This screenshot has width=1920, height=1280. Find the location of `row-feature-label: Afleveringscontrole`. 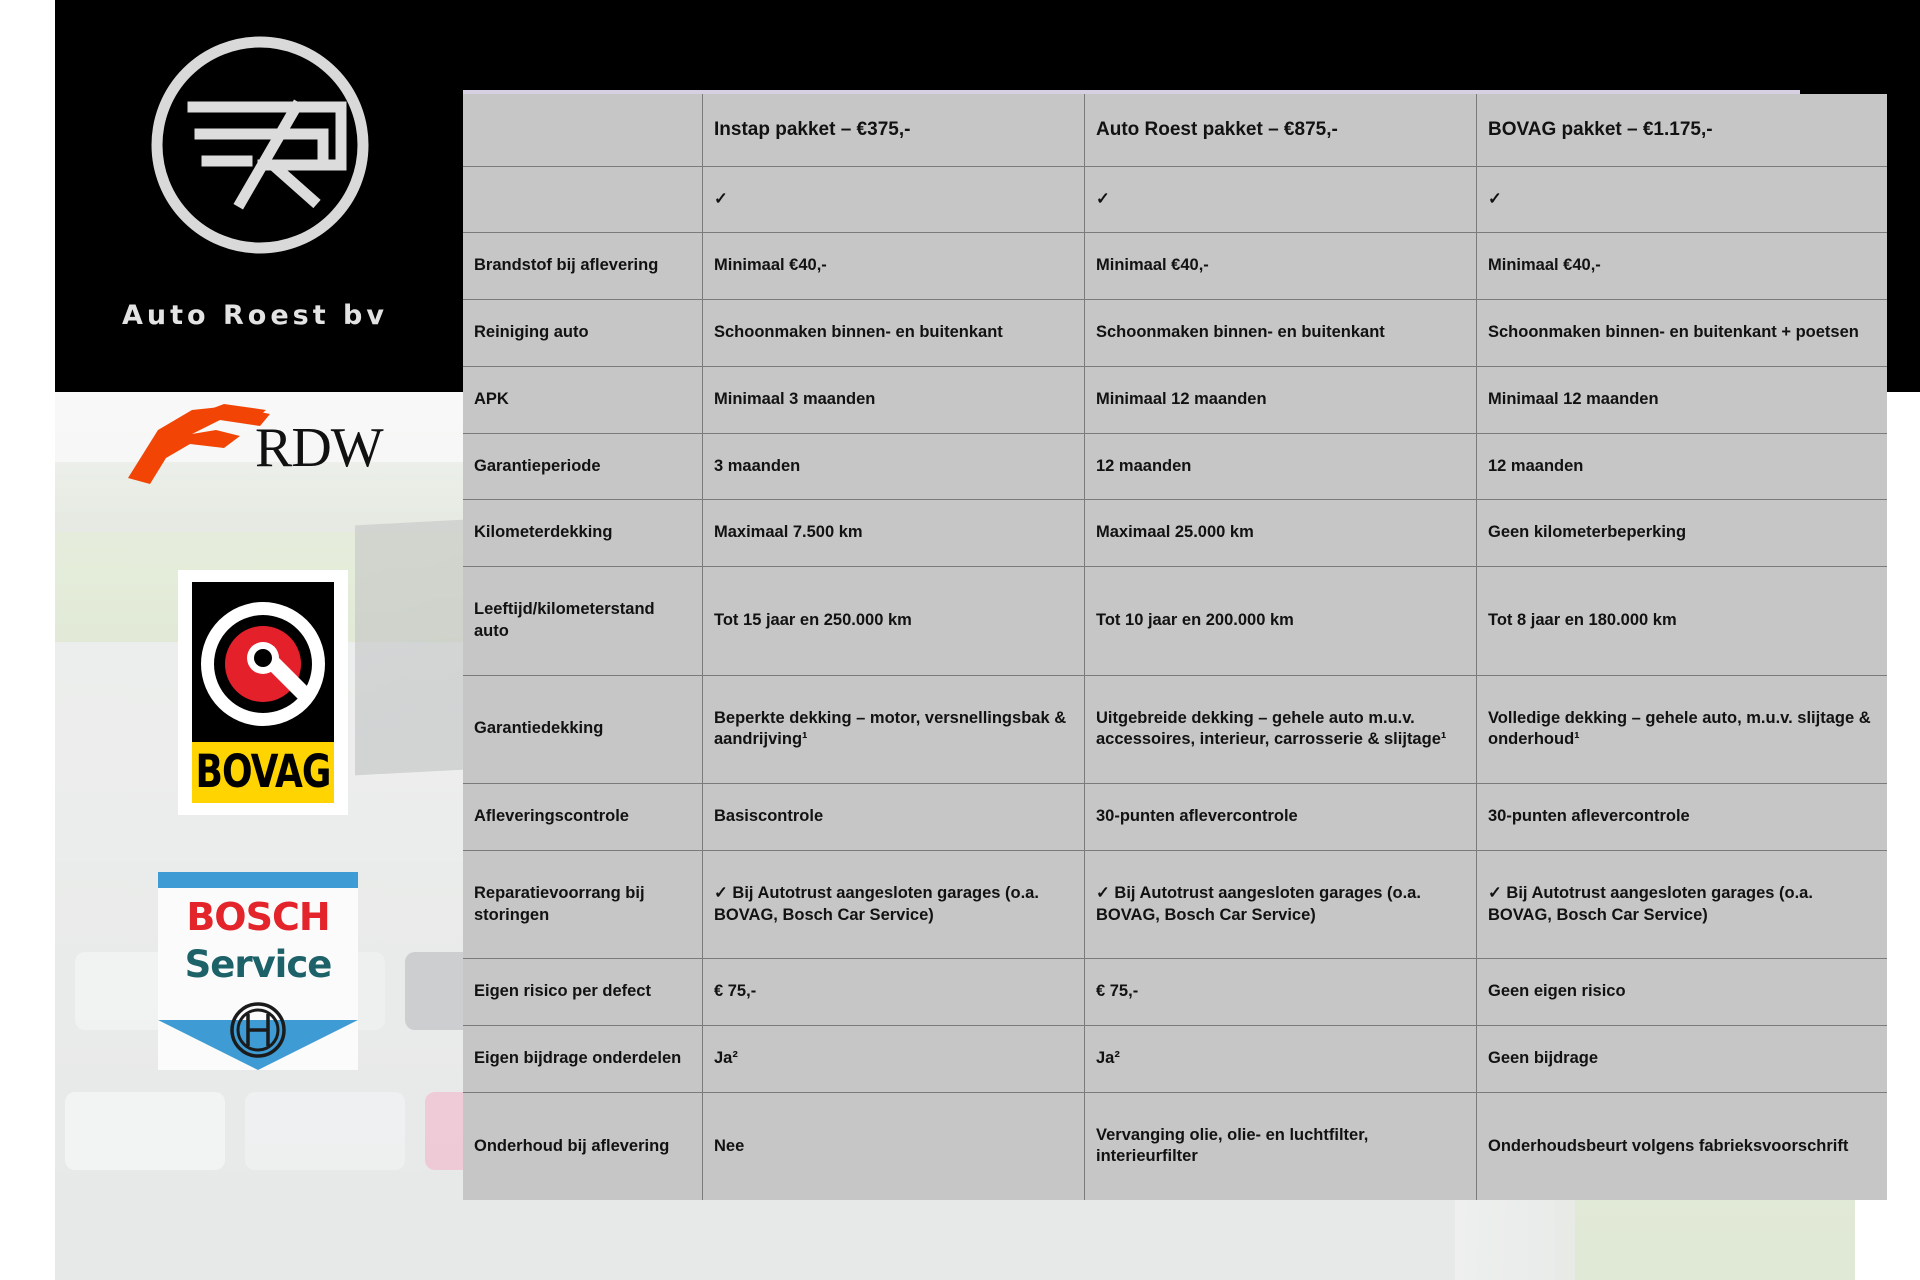

row-feature-label: Afleveringscontrole is located at coordinates (583, 817).